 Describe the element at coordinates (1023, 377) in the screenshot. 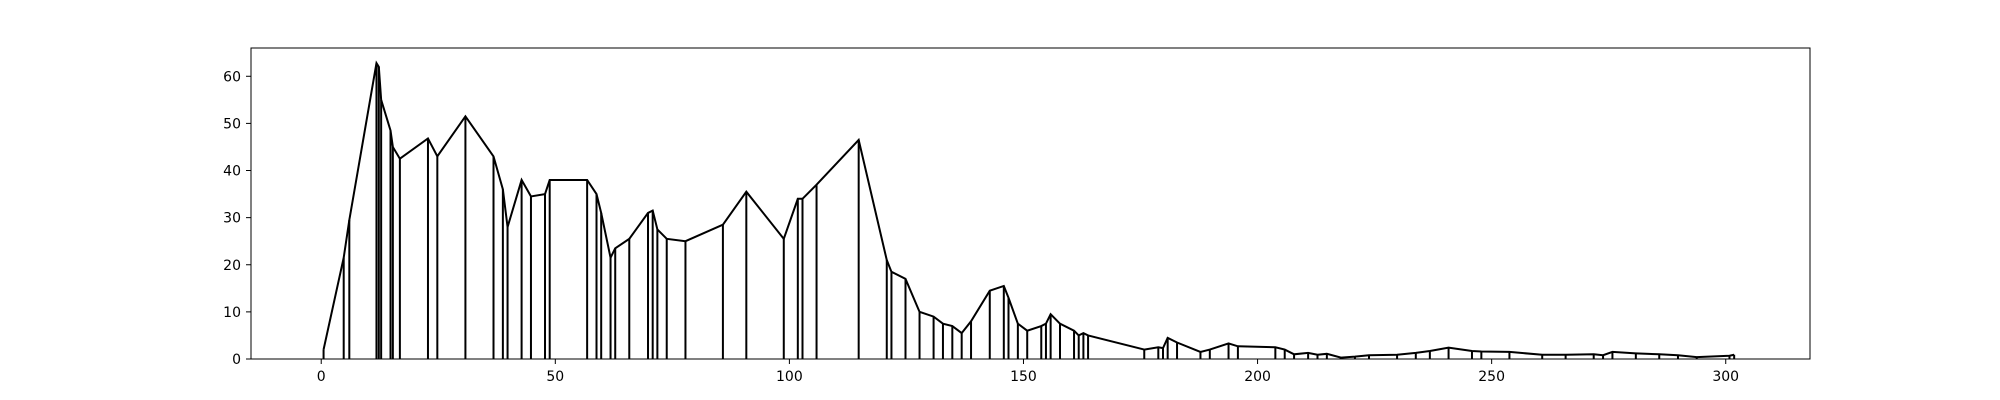

I see `x-tick-label-150: 150` at that location.